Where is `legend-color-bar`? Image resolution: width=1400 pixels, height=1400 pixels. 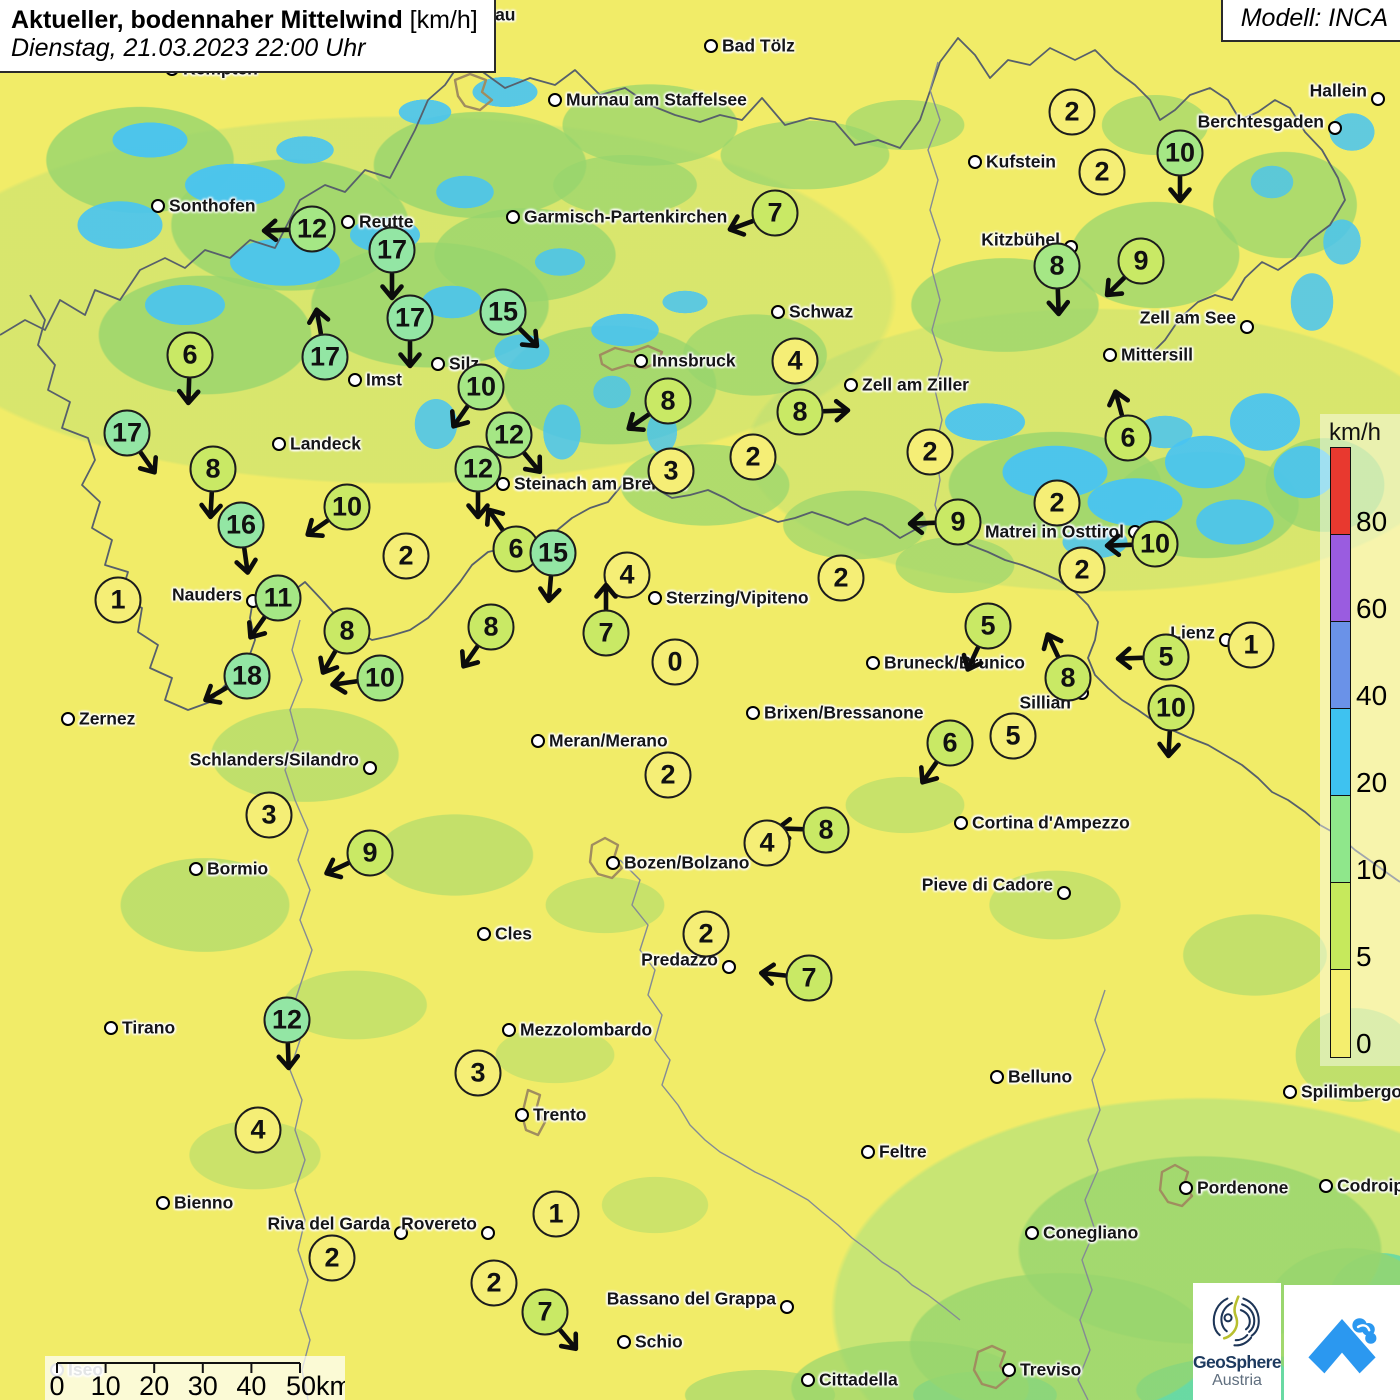
legend-color-bar is located at coordinates (1340, 752).